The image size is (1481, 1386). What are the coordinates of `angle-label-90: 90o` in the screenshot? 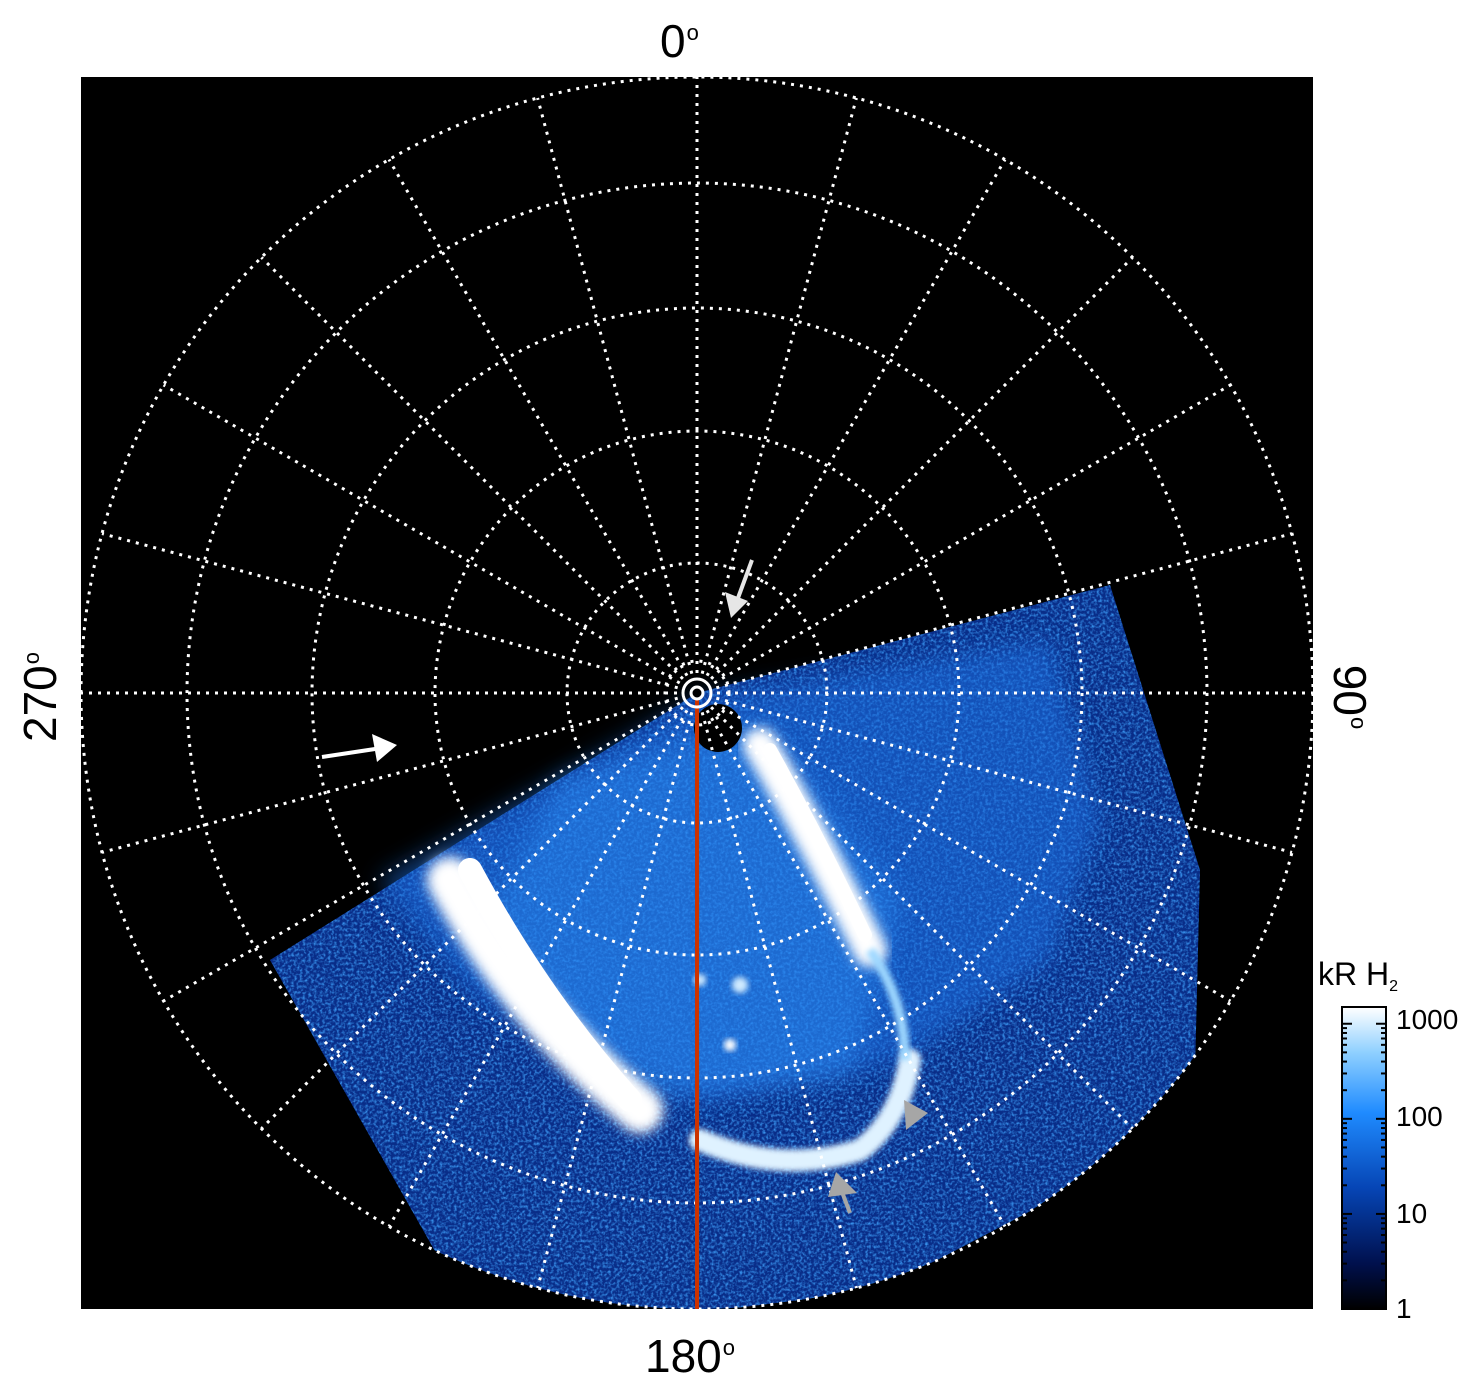 It's located at (1350, 697).